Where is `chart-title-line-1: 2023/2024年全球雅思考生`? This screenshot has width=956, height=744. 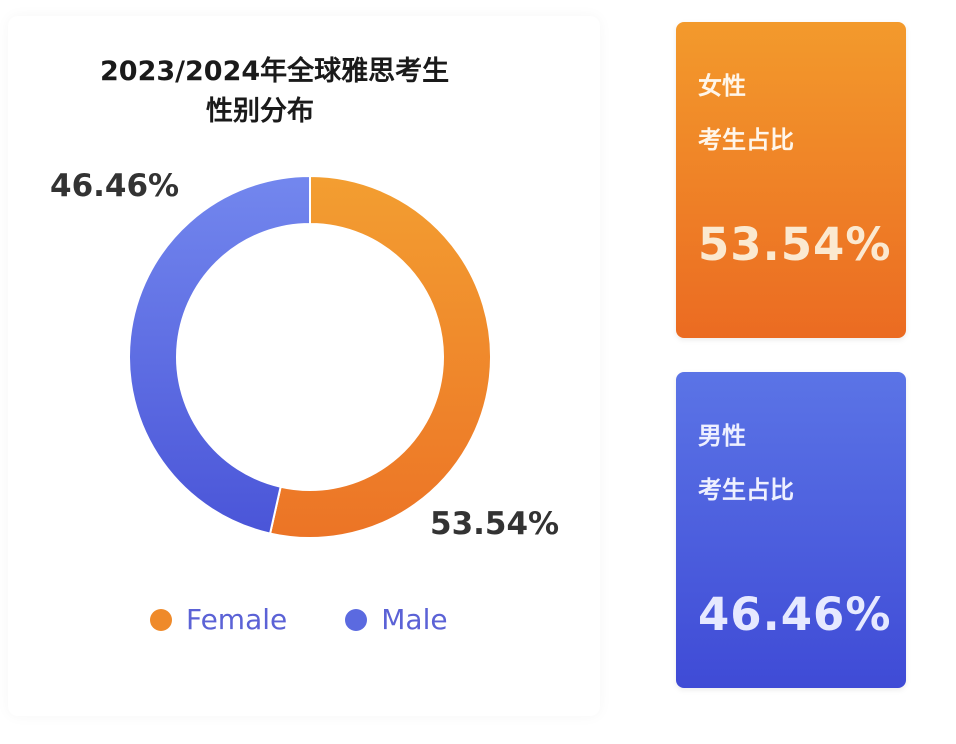
chart-title-line-1: 2023/2024年全球雅思考生 is located at coordinates (275, 71).